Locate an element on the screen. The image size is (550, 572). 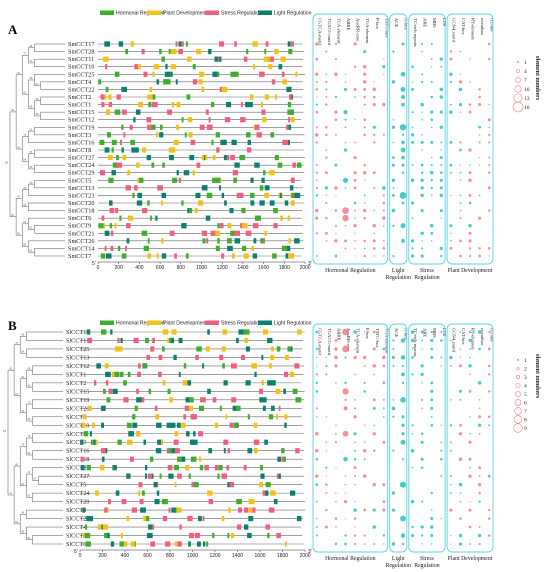
gene-label: SlCCT1 is located at coordinates (76, 374).